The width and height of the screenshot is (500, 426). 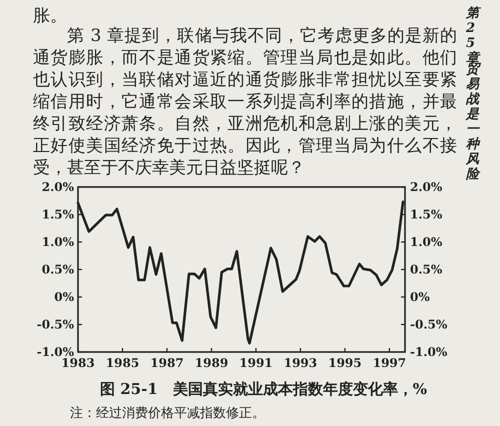 What do you see at coordinates (58, 187) in the screenshot?
I see `y-tick-label: 2.0%` at bounding box center [58, 187].